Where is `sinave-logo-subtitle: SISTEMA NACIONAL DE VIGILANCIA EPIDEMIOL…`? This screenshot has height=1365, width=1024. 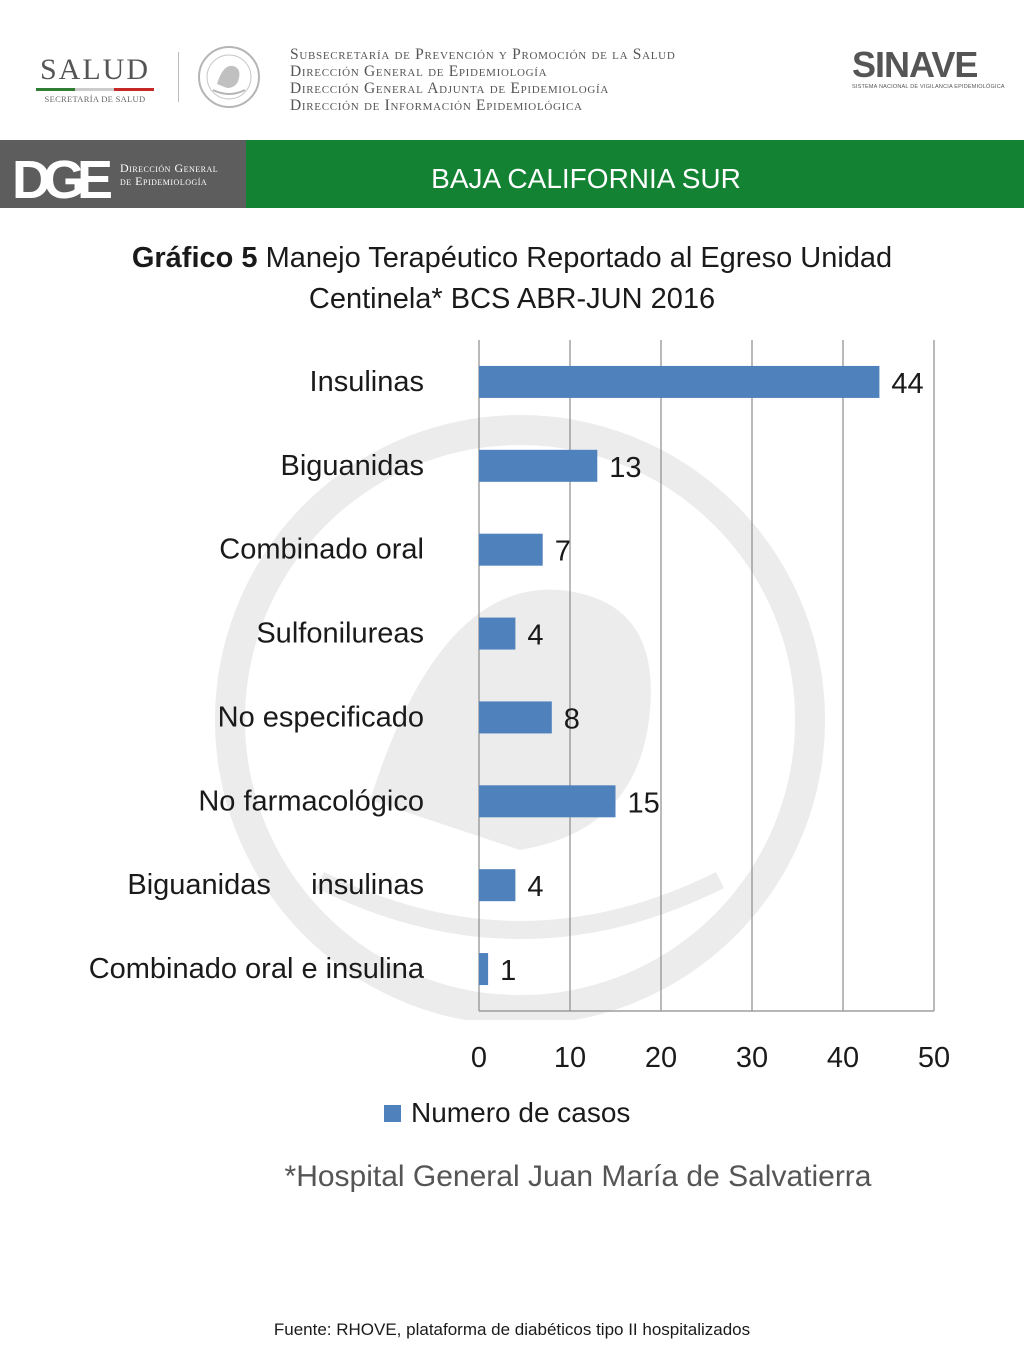 sinave-logo-subtitle: SISTEMA NACIONAL DE VIGILANCIA EPIDEMIOL… is located at coordinates (928, 87).